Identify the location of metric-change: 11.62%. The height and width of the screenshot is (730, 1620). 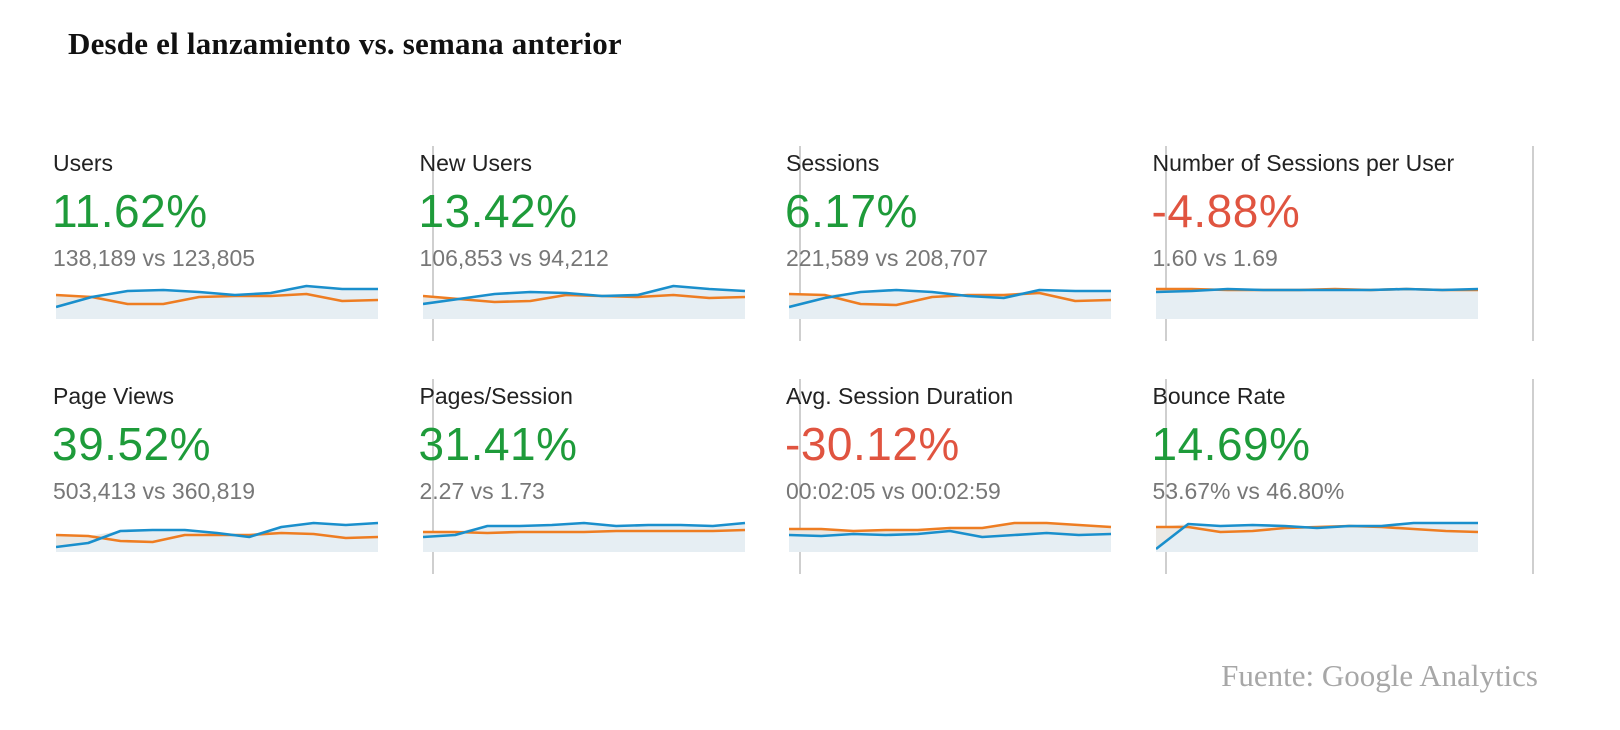
(130, 211).